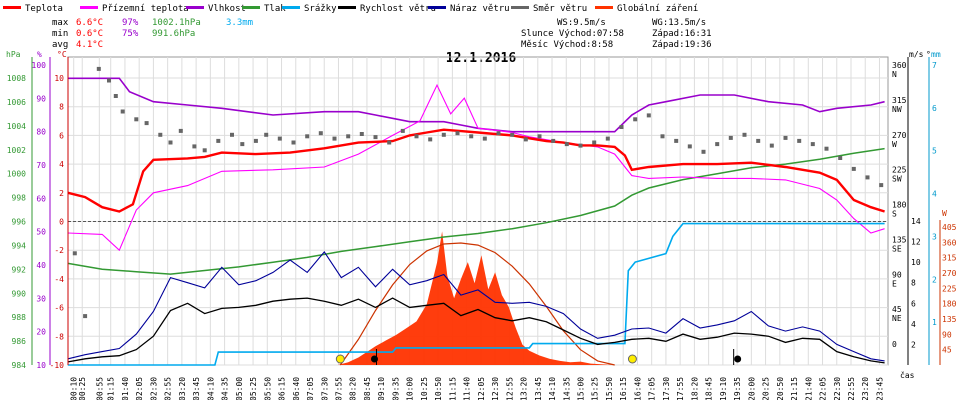 The image size is (966, 404). Describe the element at coordinates (897, 309) in the screenshot. I see `dir-tick-label: 45` at that location.